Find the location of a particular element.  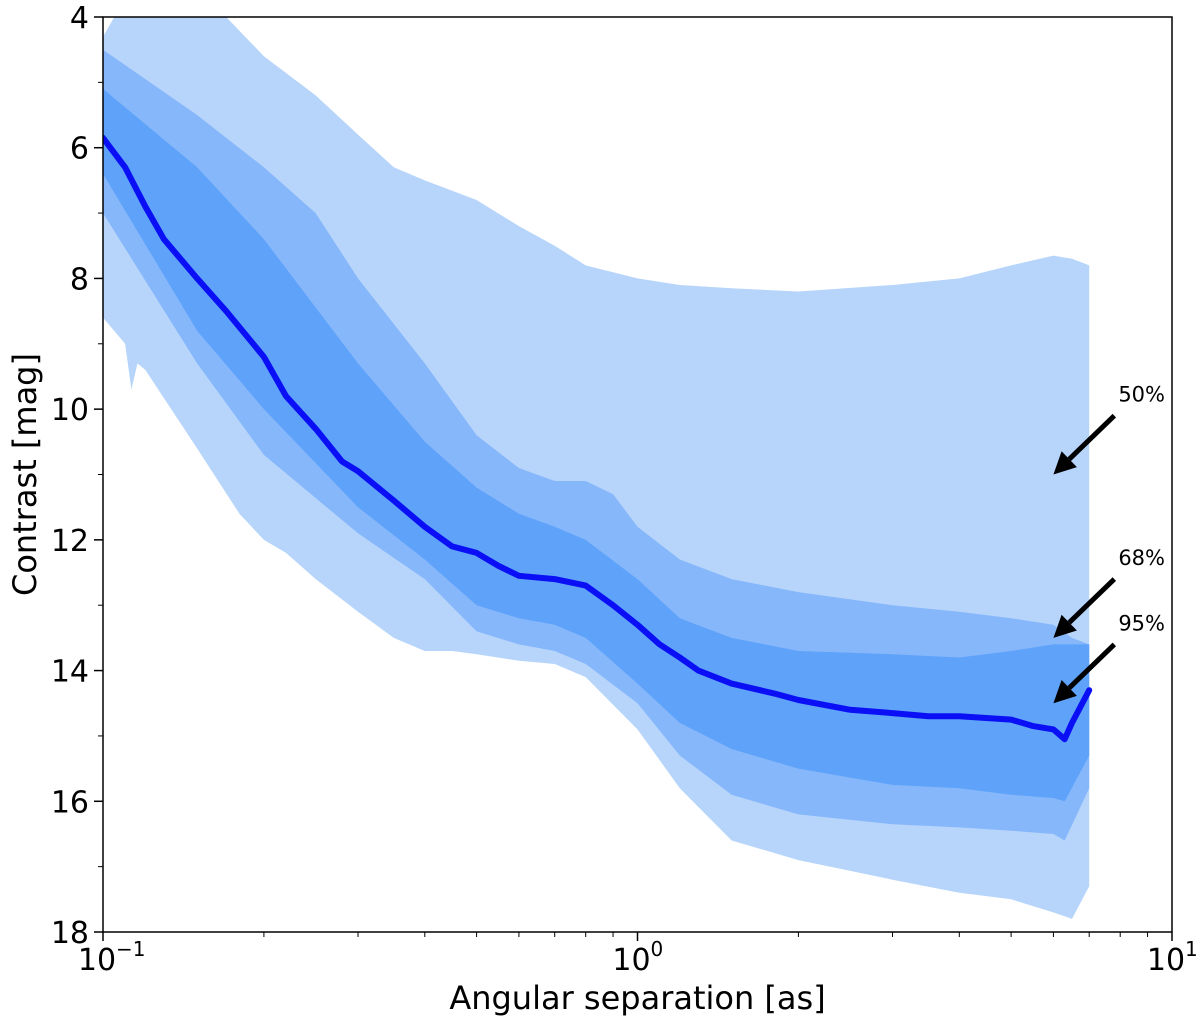

annotation-label: 68% is located at coordinates (1141, 558).